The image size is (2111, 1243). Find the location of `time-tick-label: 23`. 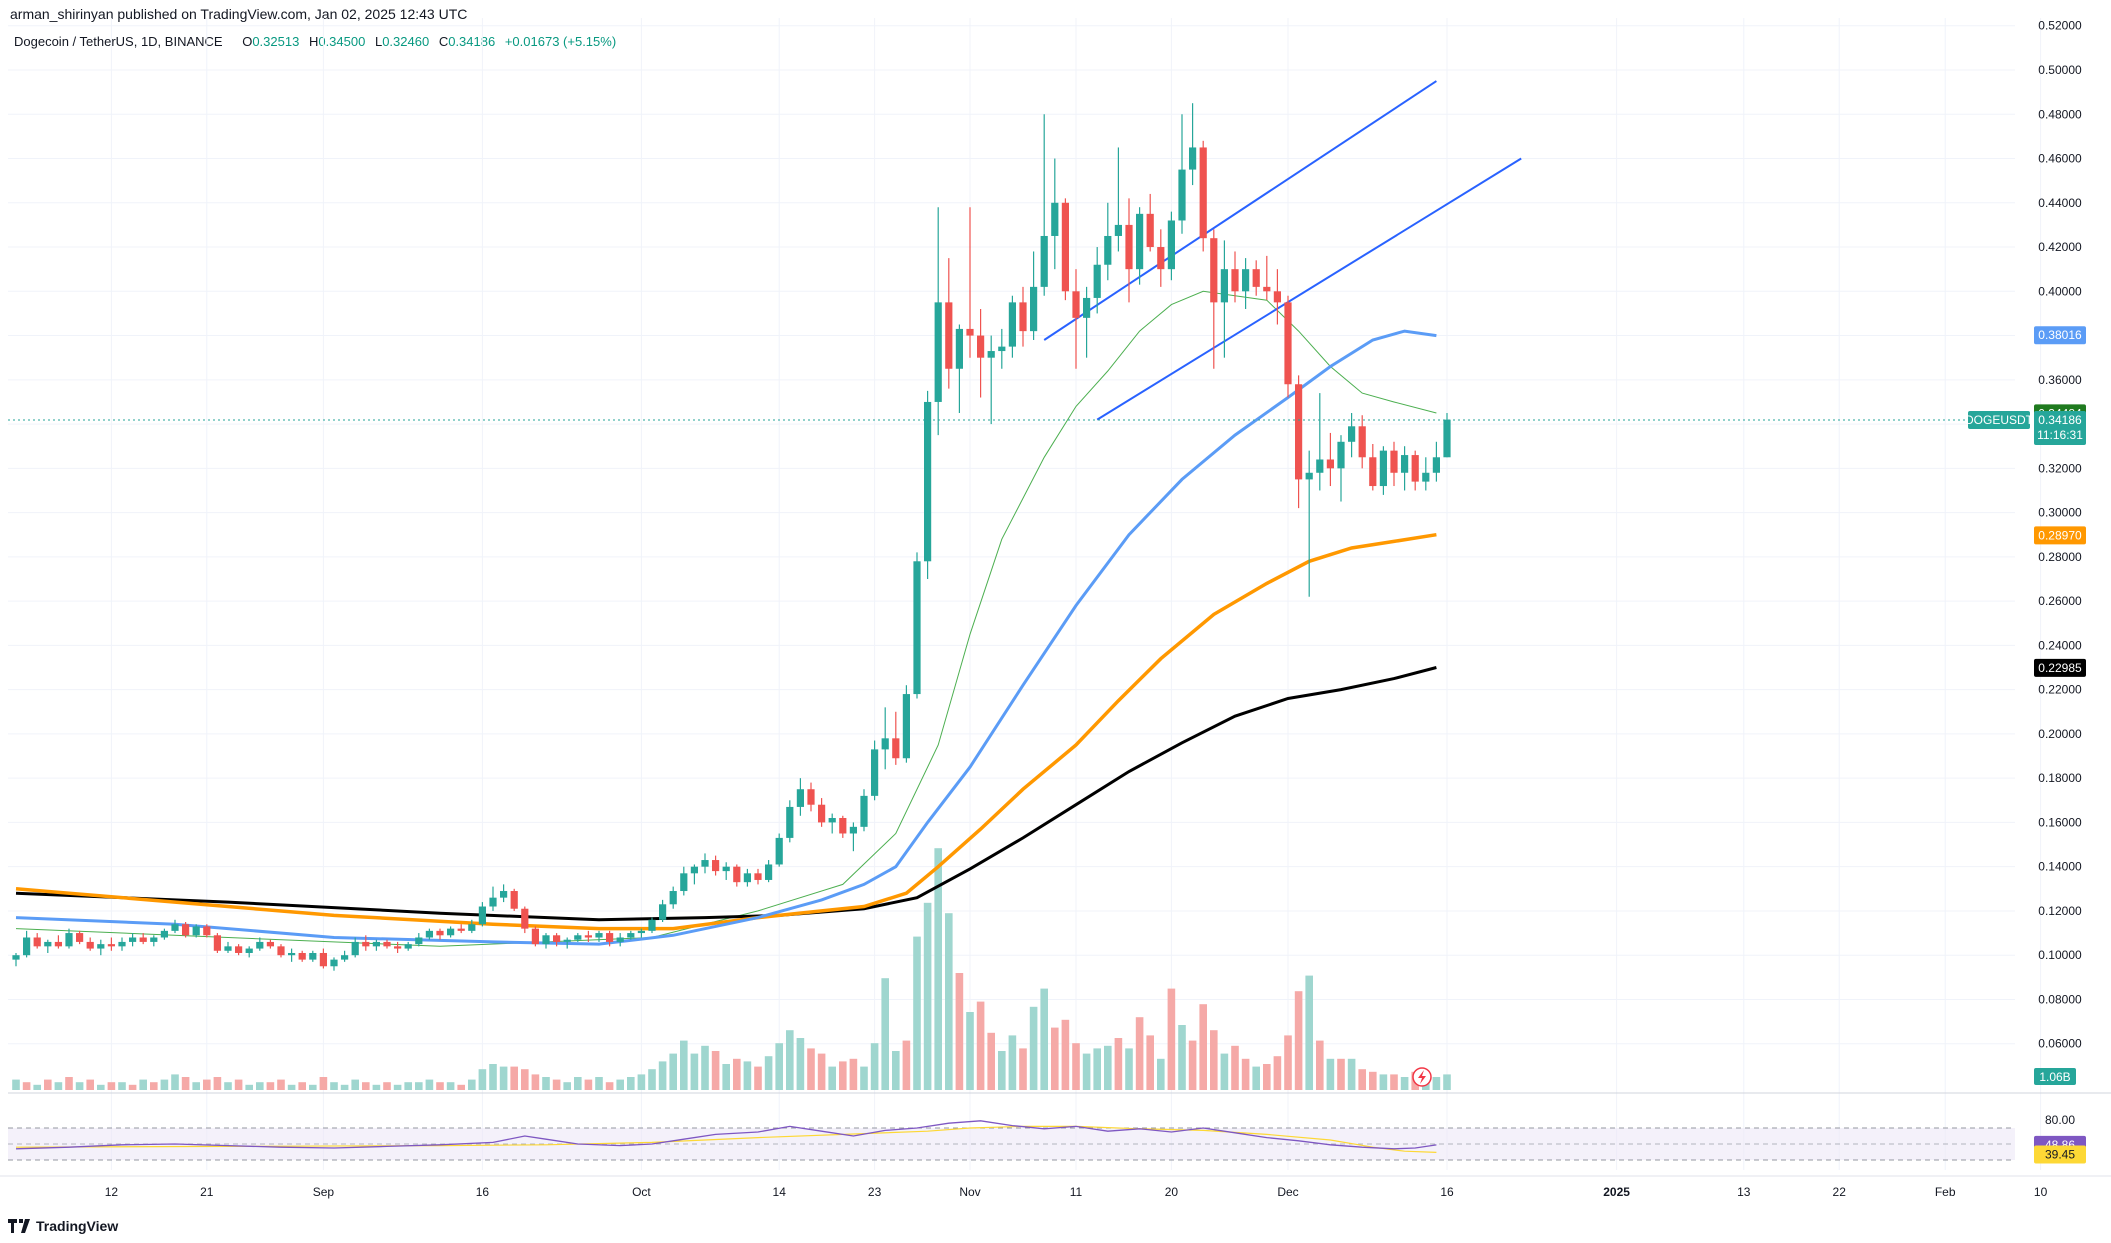

time-tick-label: 23 is located at coordinates (875, 1192).